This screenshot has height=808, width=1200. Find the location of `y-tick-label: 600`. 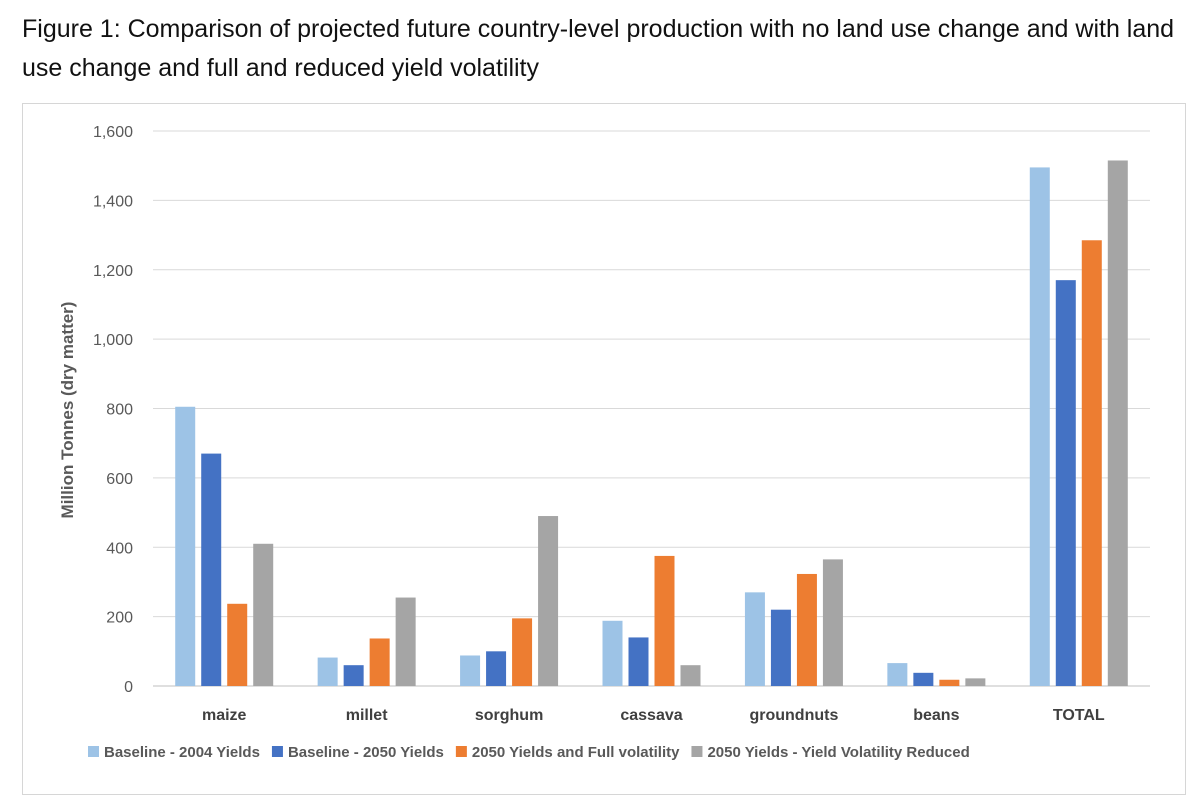

y-tick-label: 600 is located at coordinates (119, 479).